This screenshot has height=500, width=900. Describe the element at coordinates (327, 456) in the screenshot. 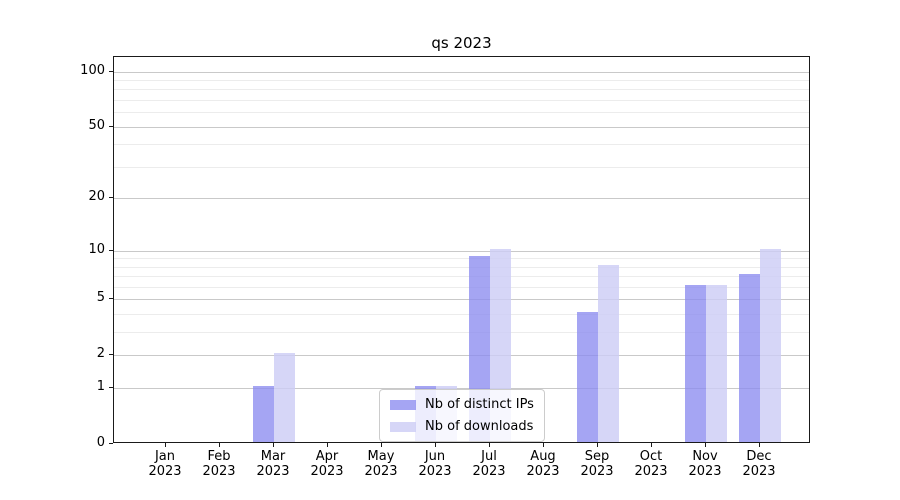

I see `x-tick-month: Apr` at that location.